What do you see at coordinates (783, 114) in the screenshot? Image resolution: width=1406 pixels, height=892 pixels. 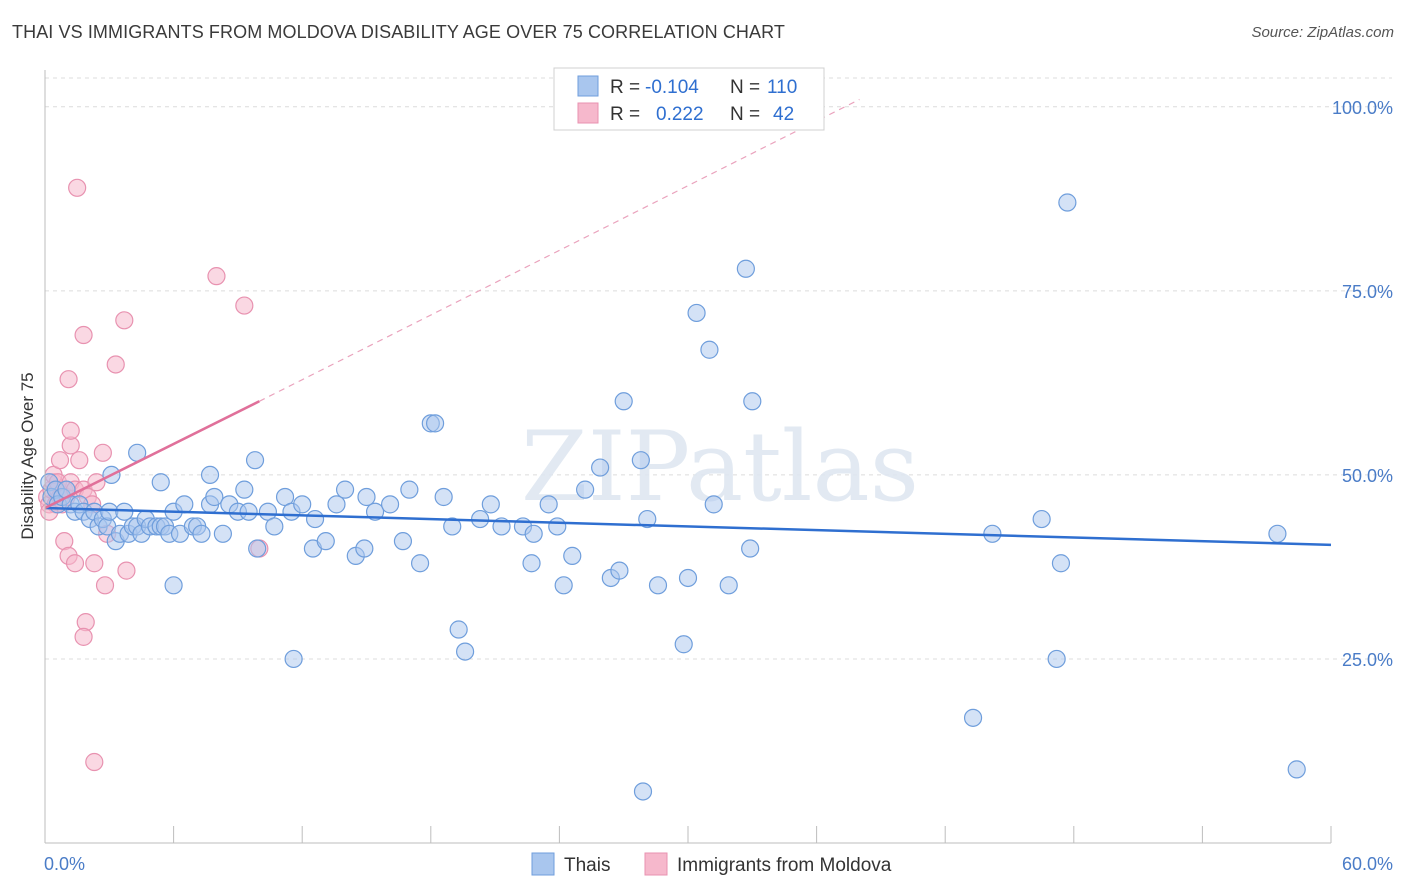 I see `legend-n-value-moldova: 42` at bounding box center [783, 114].